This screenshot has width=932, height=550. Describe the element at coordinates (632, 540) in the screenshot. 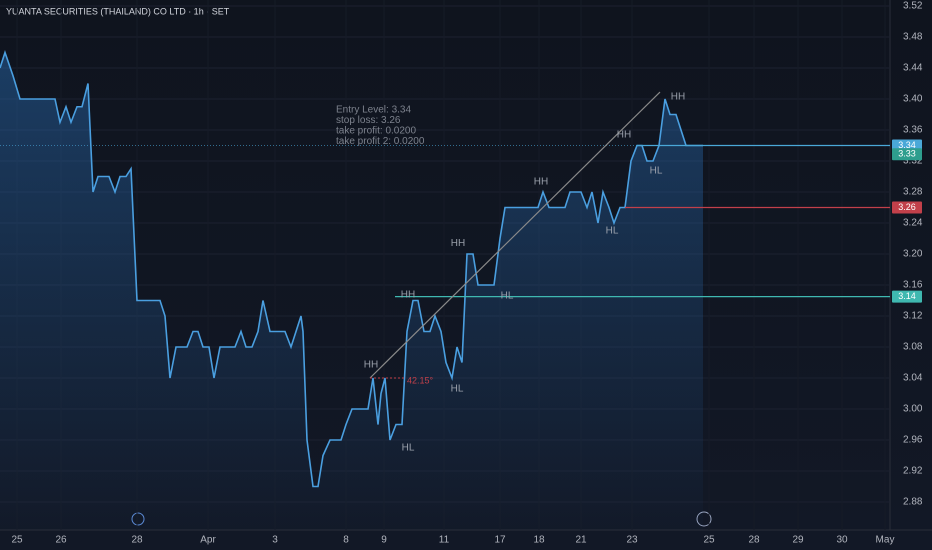

I see `x-tick-label: 23` at that location.